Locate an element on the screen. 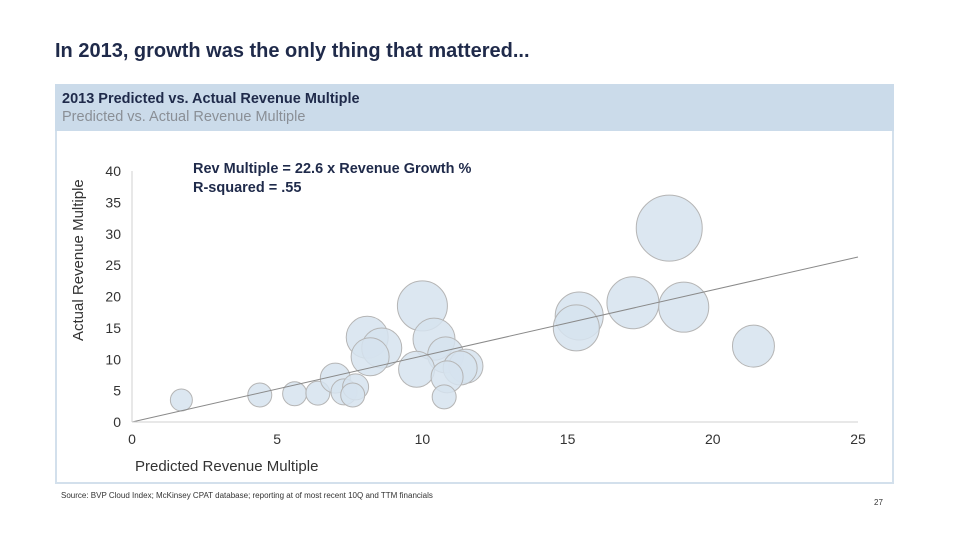 This screenshot has height=540, width=960. y-tick-label: 40 is located at coordinates (113, 171).